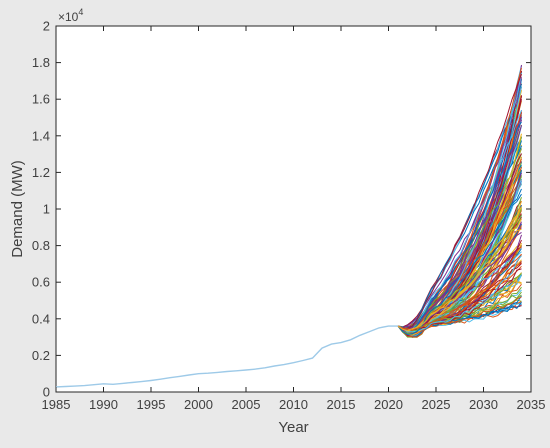 Image resolution: width=550 pixels, height=448 pixels. Describe the element at coordinates (388, 404) in the screenshot. I see `x-tick-label: 2020` at that location.